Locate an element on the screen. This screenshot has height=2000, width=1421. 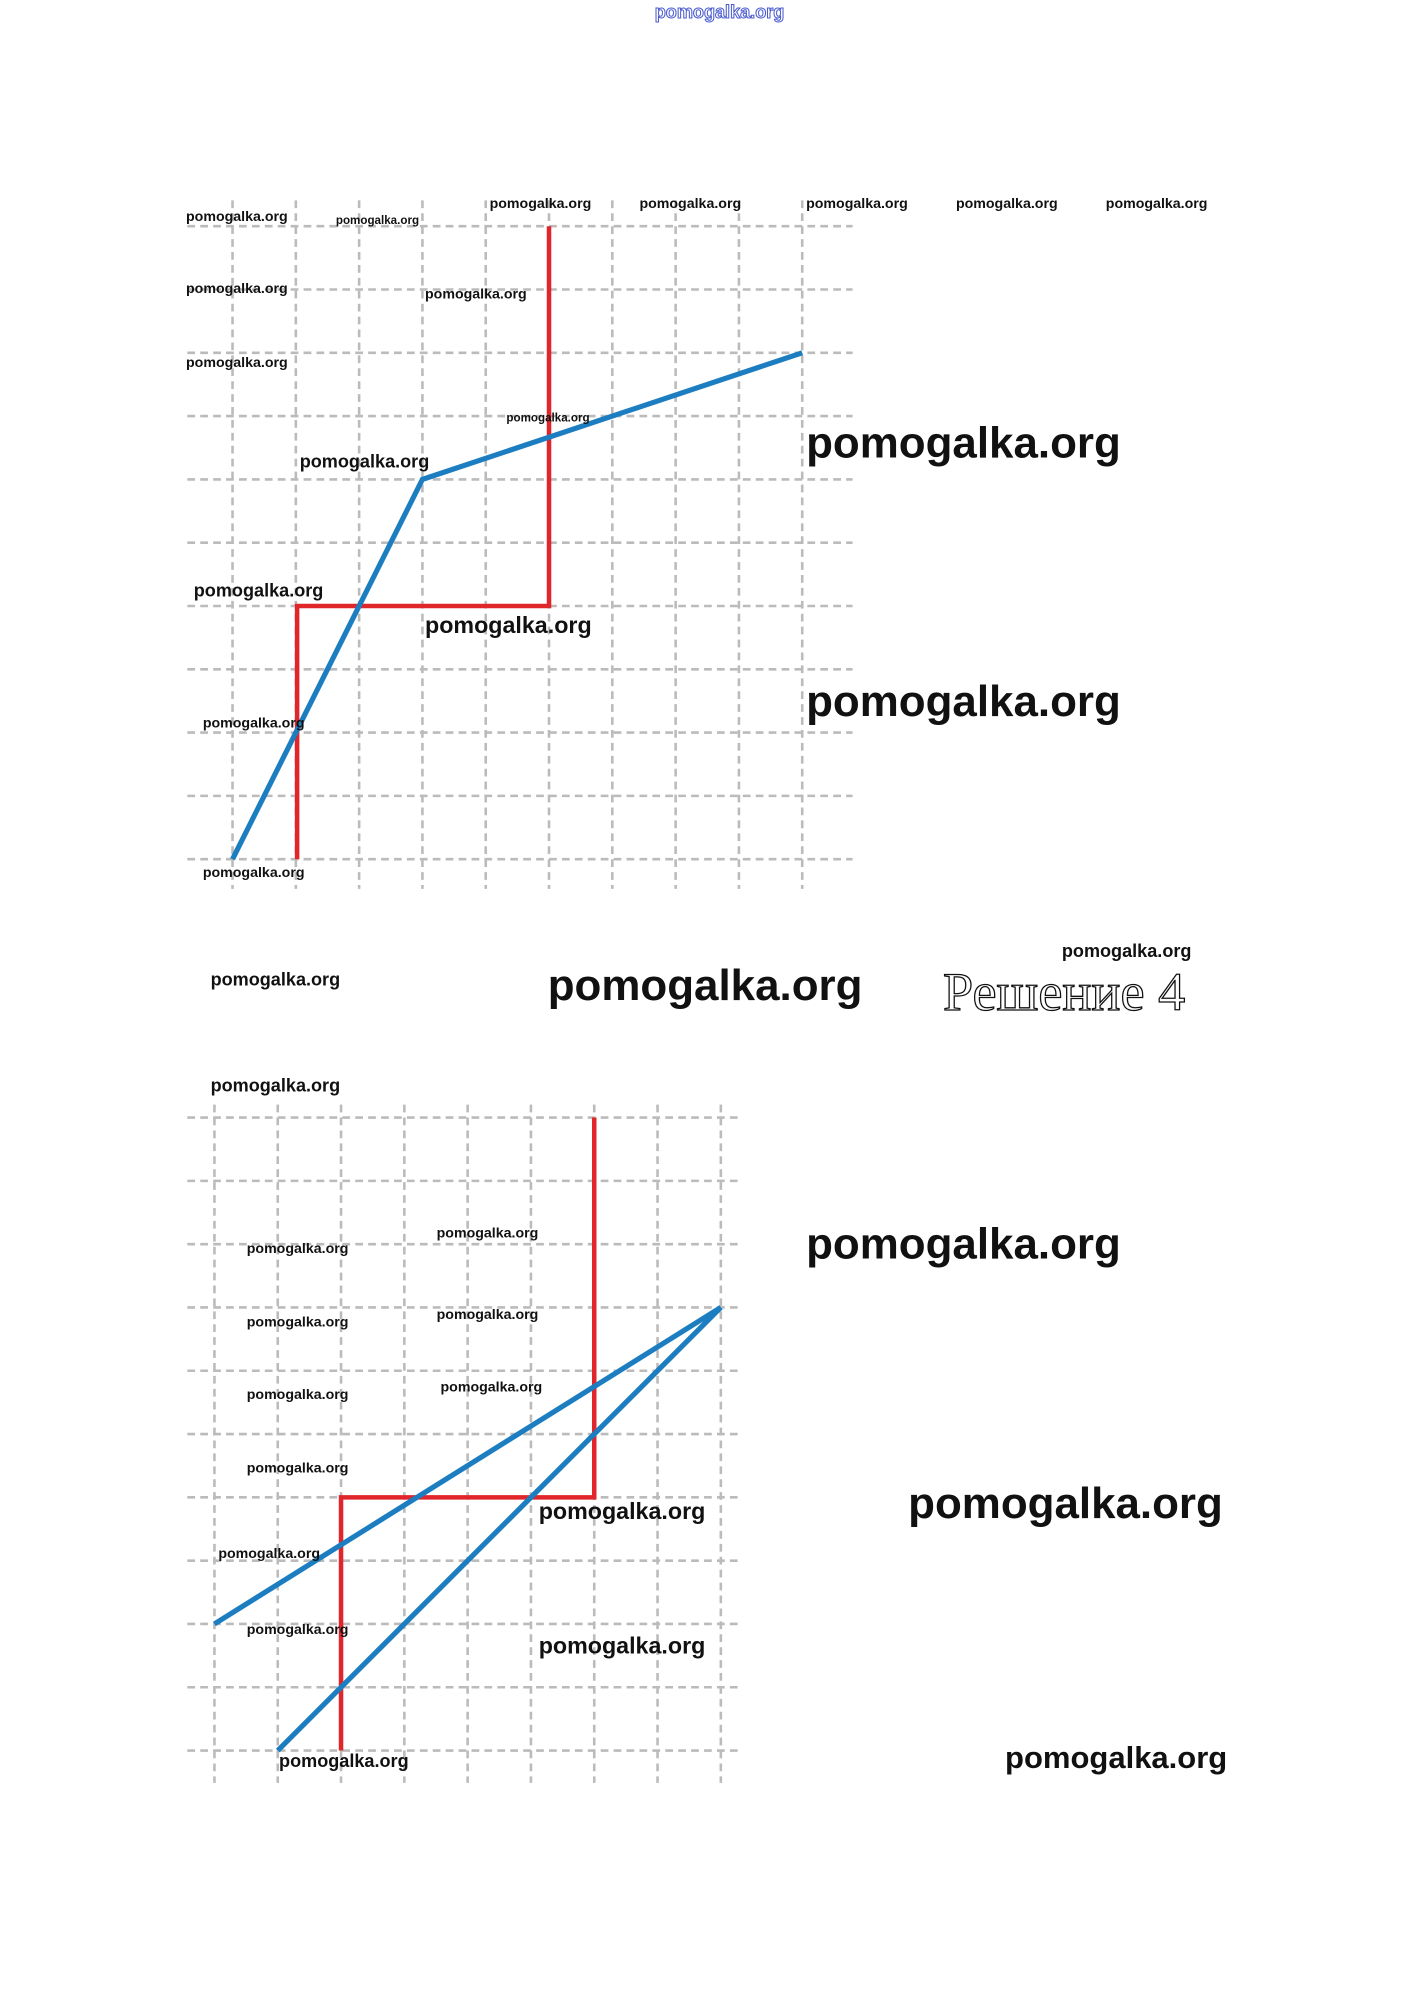
header-watermark: pomogalka.org is located at coordinates (720, 12).